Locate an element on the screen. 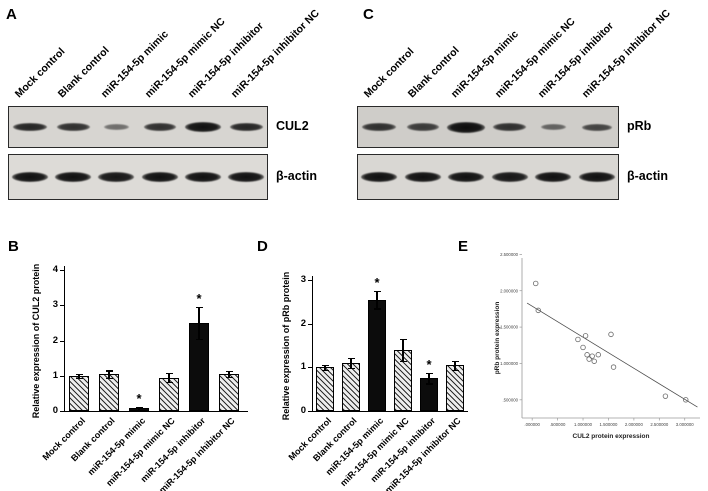 The height and width of the screenshot is (491, 708). y-tick-label: 2.500000 is located at coordinates (509, 254).